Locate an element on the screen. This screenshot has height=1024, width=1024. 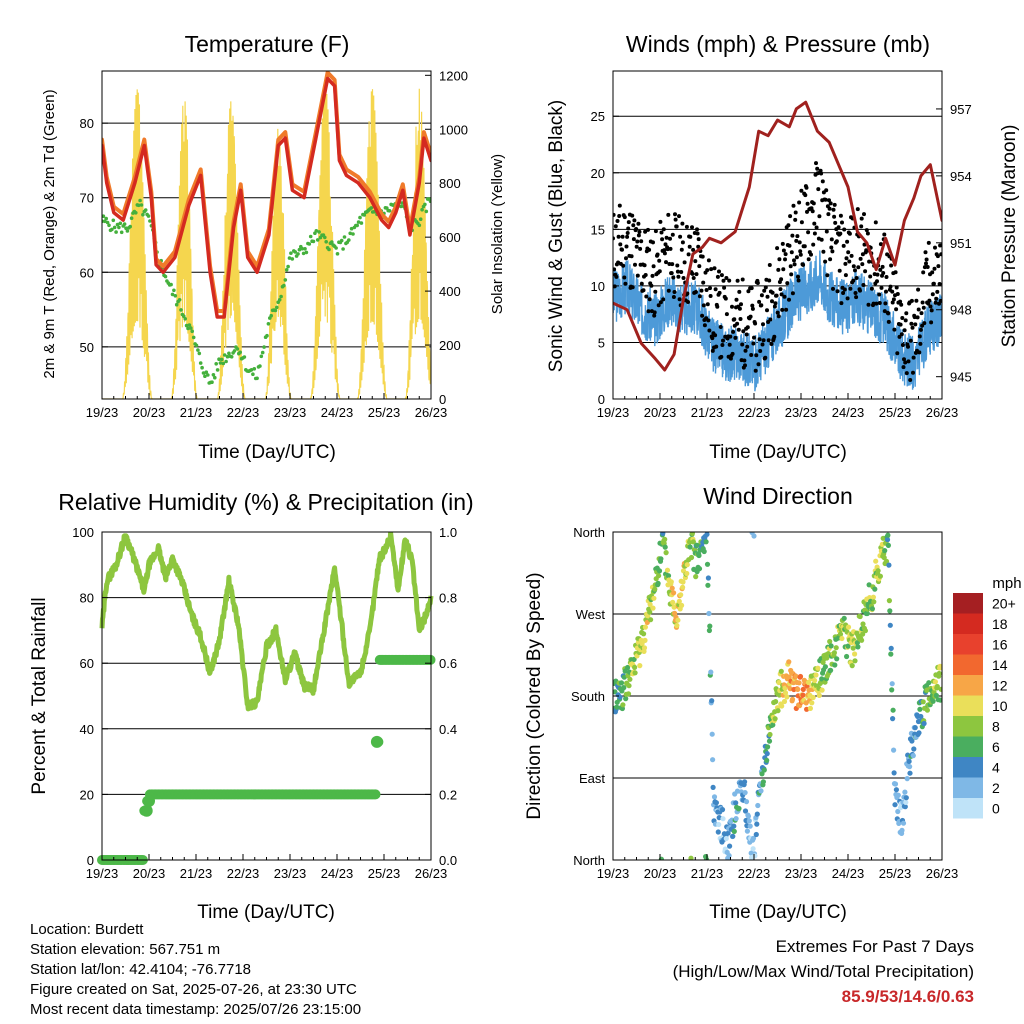
humidity-xtick-label: 24/23 is located at coordinates (337, 873).